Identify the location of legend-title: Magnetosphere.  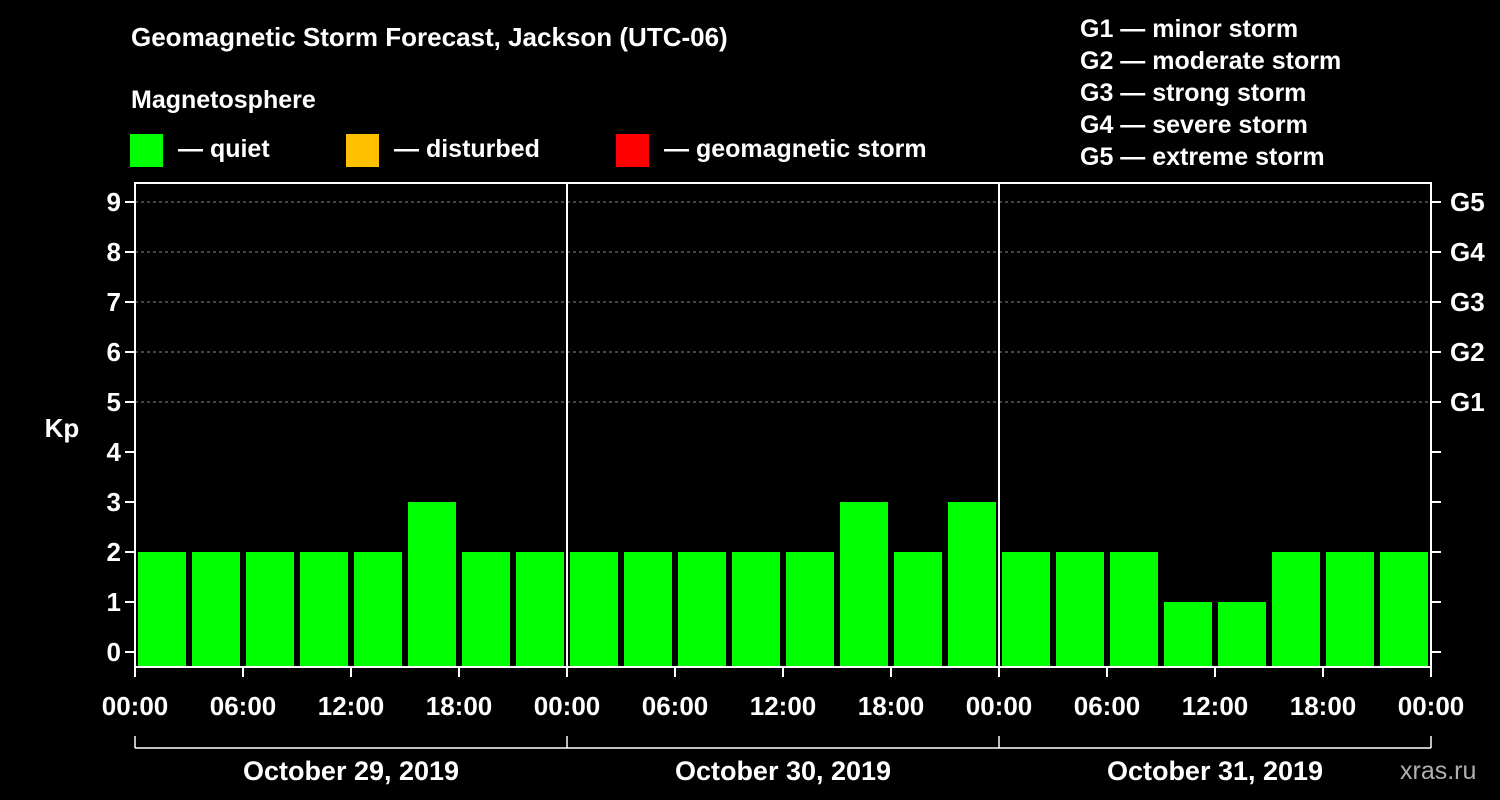
(223, 100).